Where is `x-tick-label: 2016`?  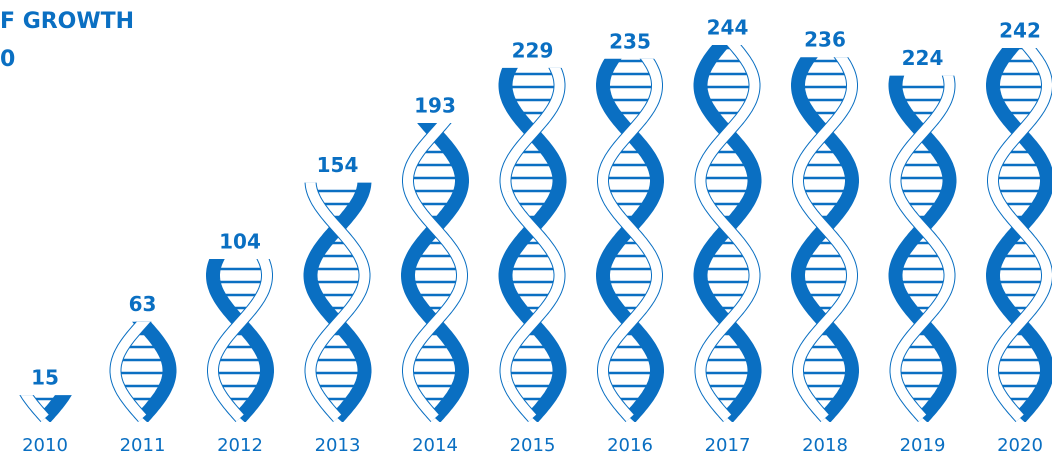
x-tick-label: 2016 is located at coordinates (630, 445).